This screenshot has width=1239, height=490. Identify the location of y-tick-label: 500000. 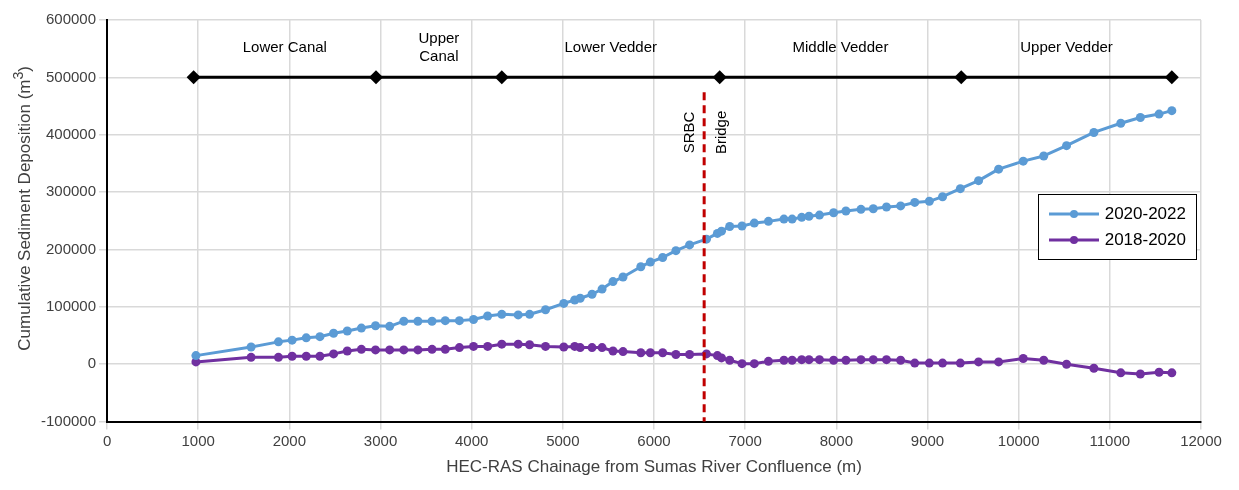
(71, 76).